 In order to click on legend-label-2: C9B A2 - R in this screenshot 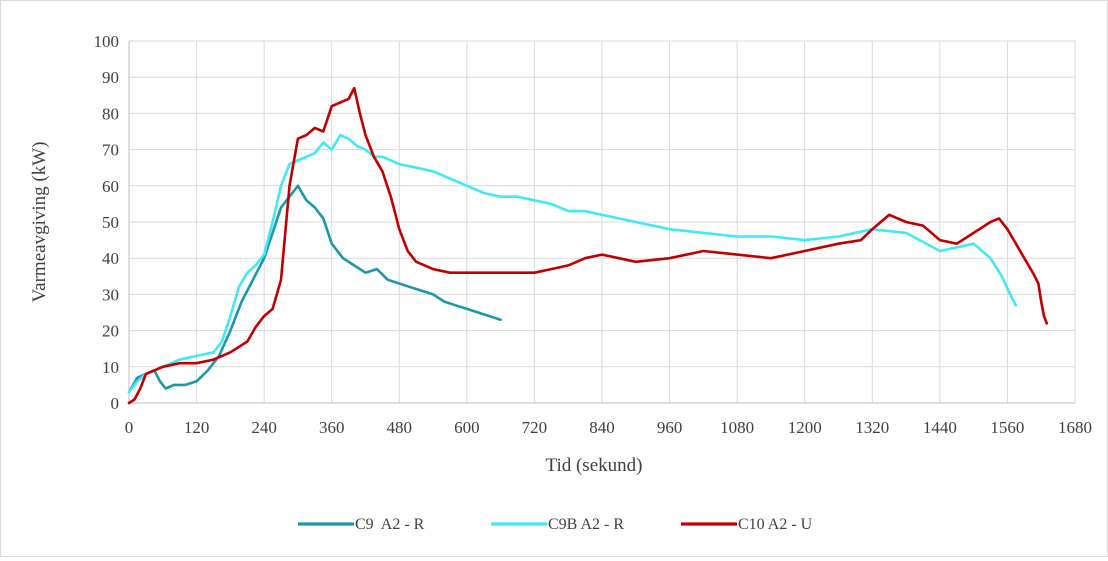, I will do `click(586, 524)`.